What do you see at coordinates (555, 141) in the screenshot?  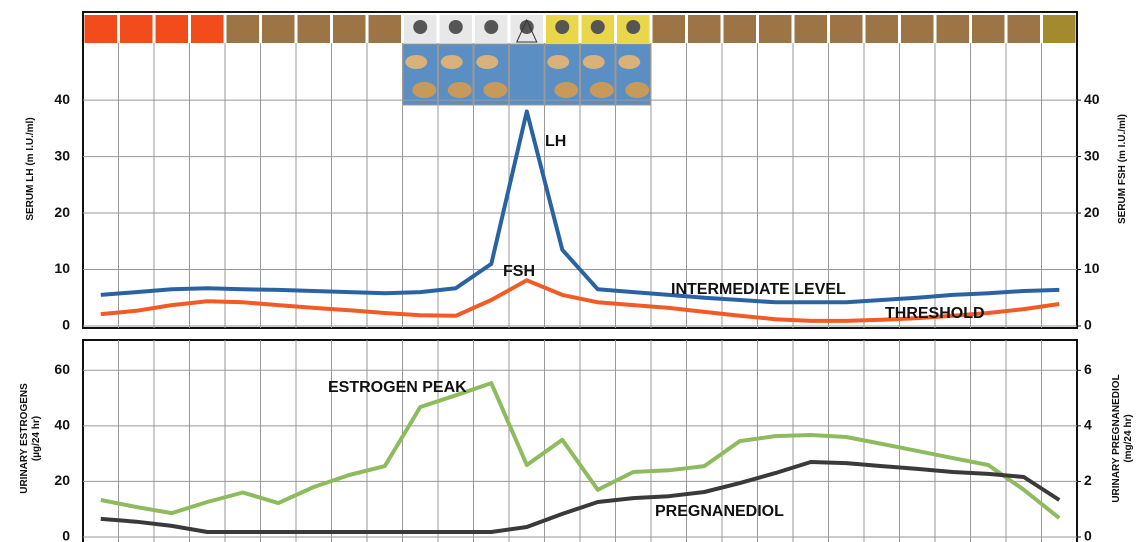 I see `series-label: LH` at bounding box center [555, 141].